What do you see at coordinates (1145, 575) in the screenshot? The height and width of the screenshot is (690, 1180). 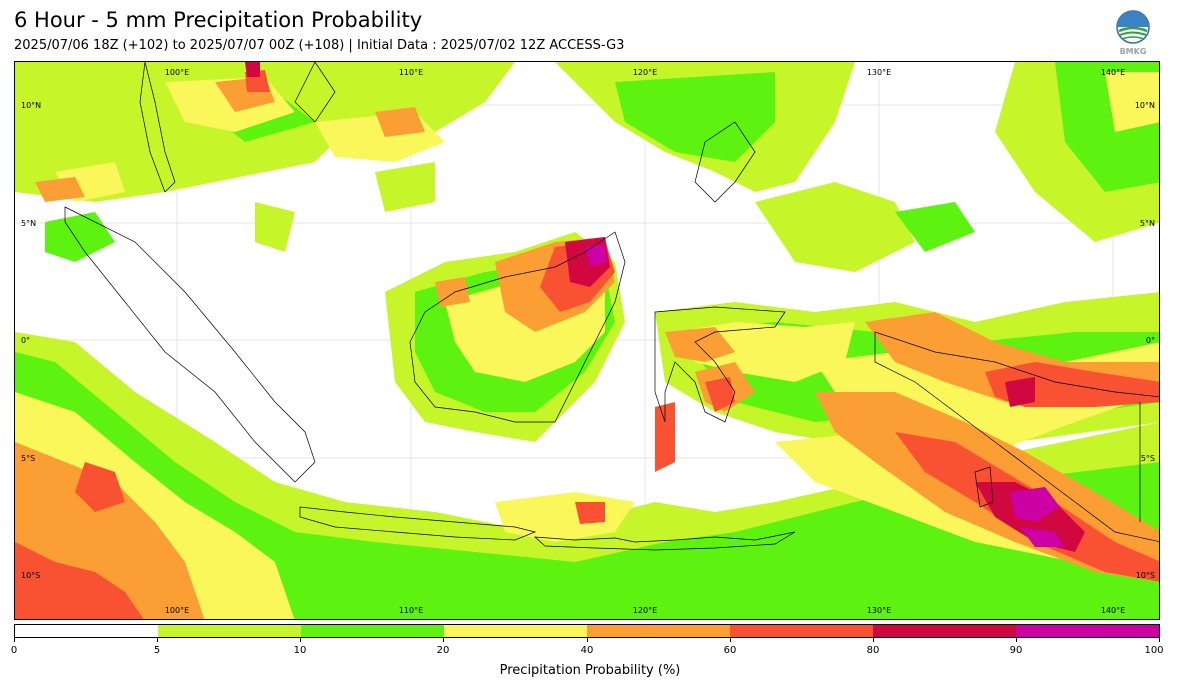 I see `lat-label-right: 10°S` at bounding box center [1145, 575].